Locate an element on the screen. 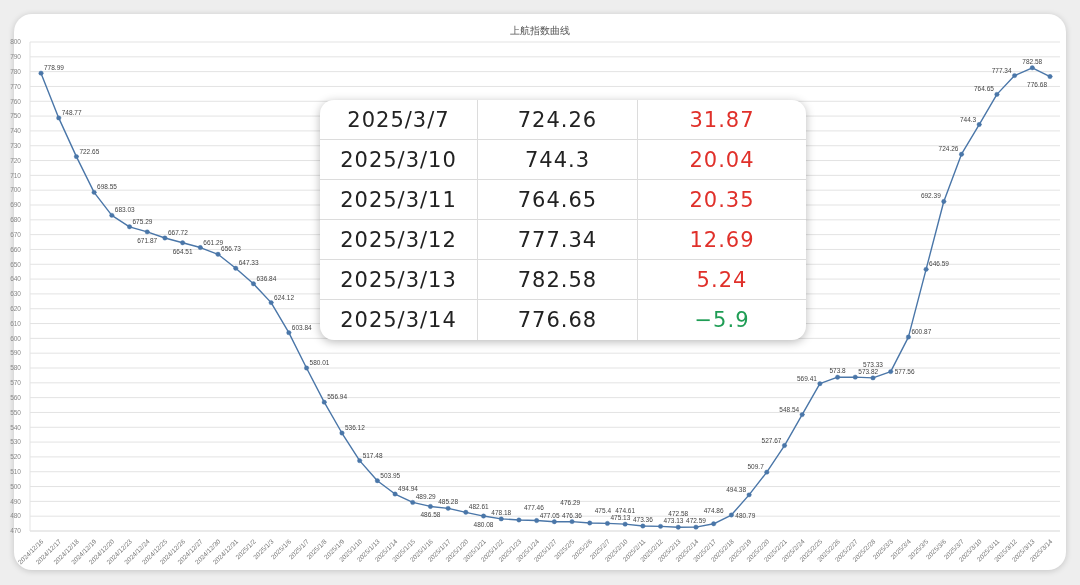 The height and width of the screenshot is (585, 1080). annotation: 776.68 is located at coordinates (558, 320).